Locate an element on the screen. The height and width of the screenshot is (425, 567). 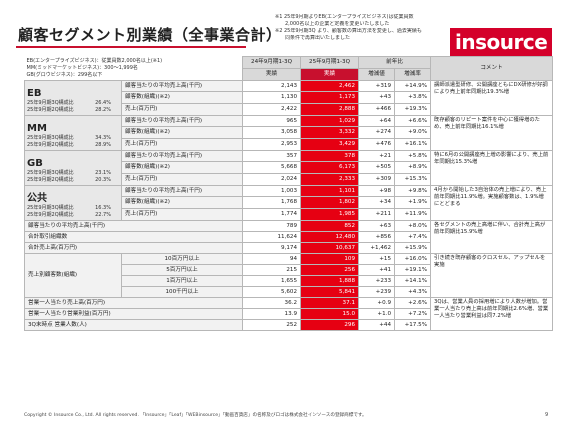
curr-value: 2,888 is located at coordinates (330, 109).